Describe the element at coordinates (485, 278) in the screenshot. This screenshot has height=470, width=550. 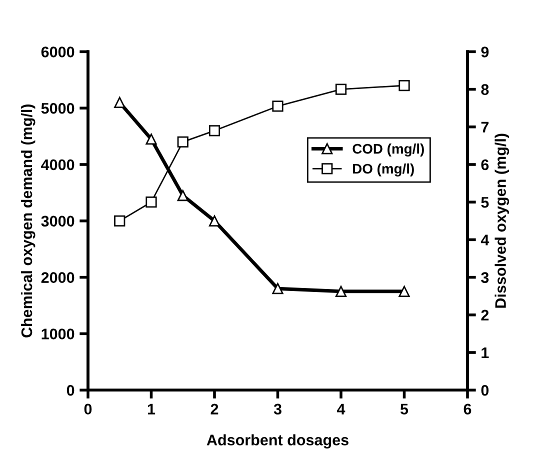
I see `y2-tick-label: 3` at that location.